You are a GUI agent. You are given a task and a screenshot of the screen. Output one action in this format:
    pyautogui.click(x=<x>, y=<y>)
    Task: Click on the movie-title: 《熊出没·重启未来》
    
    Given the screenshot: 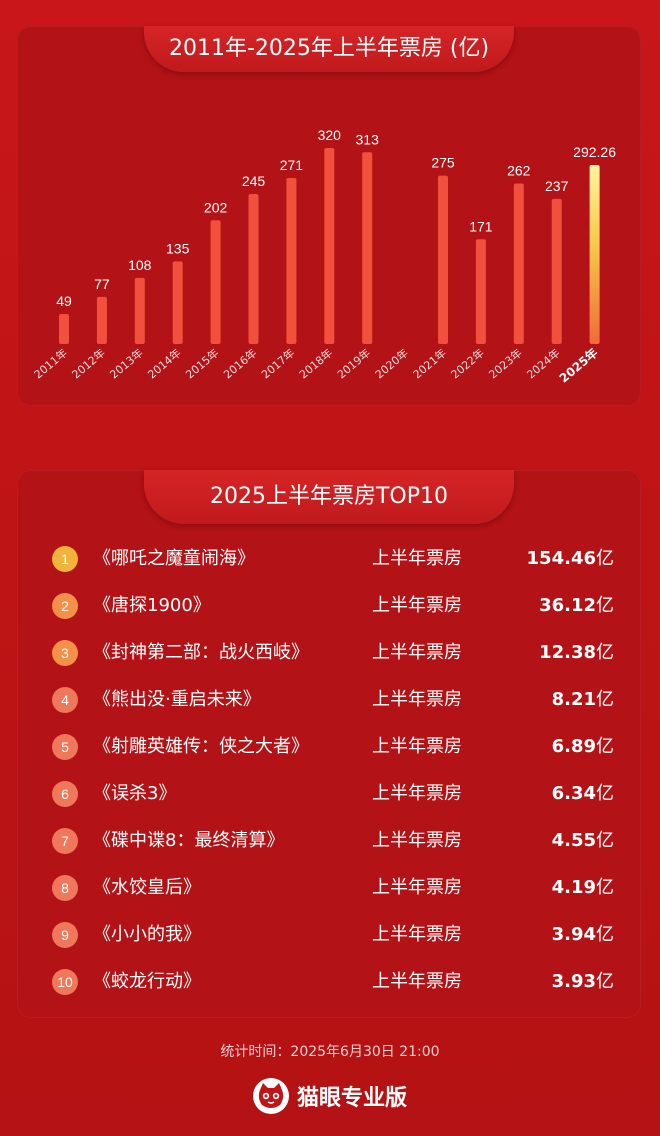 What is the action you would take?
    pyautogui.click(x=177, y=699)
    